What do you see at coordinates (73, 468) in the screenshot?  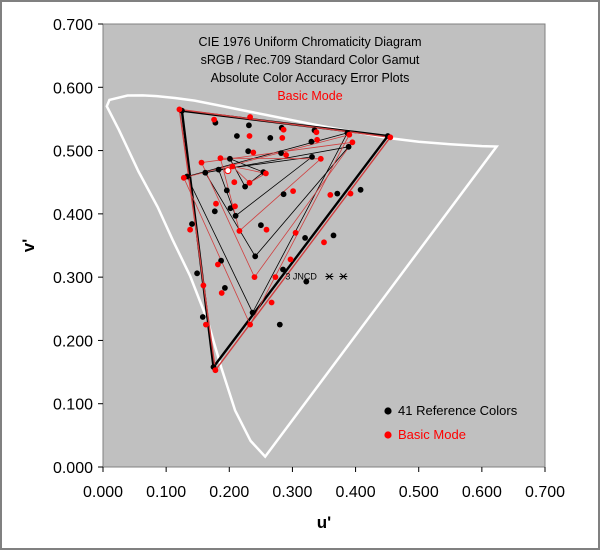 I see `y-tick-label-0: 0.000` at bounding box center [73, 468].